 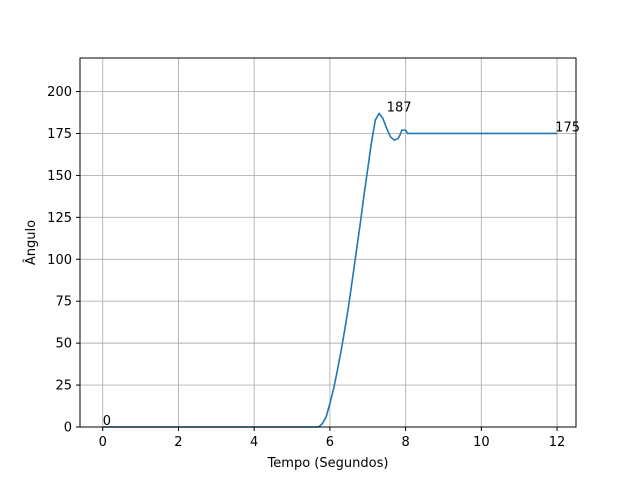 I want to click on x-tick-label: 12, so click(x=557, y=442).